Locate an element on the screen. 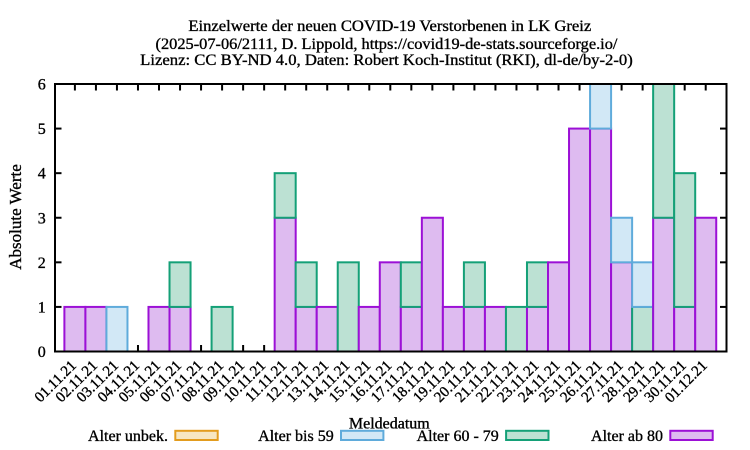 This screenshot has height=450, width=750. svg-text: Absolute Werte is located at coordinates (15, 217).